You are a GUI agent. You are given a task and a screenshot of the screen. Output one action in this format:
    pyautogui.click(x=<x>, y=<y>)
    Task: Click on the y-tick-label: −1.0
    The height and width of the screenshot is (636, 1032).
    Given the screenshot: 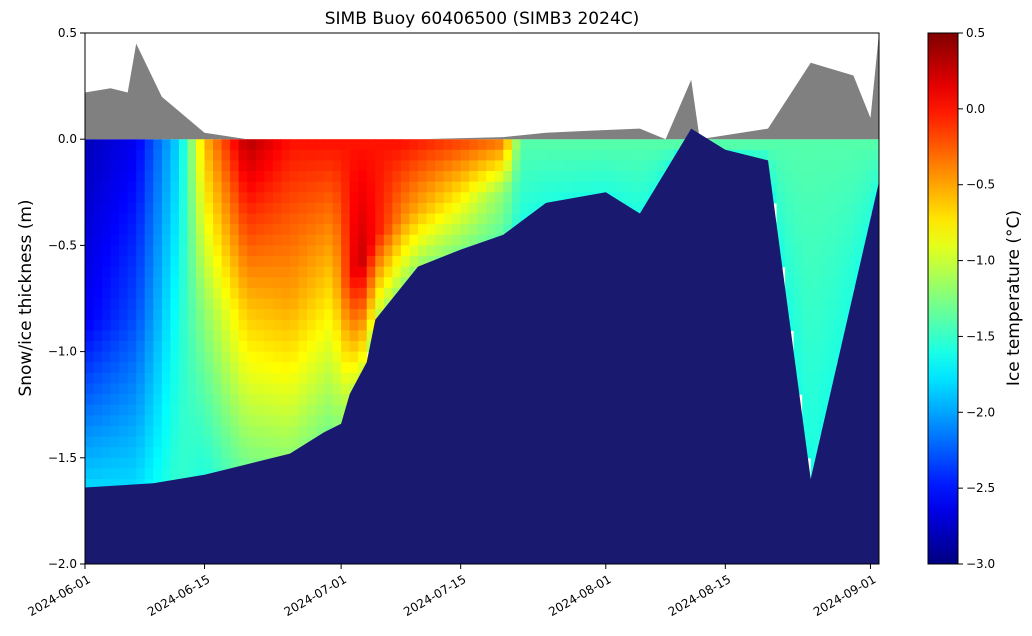 What is the action you would take?
    pyautogui.click(x=62, y=352)
    